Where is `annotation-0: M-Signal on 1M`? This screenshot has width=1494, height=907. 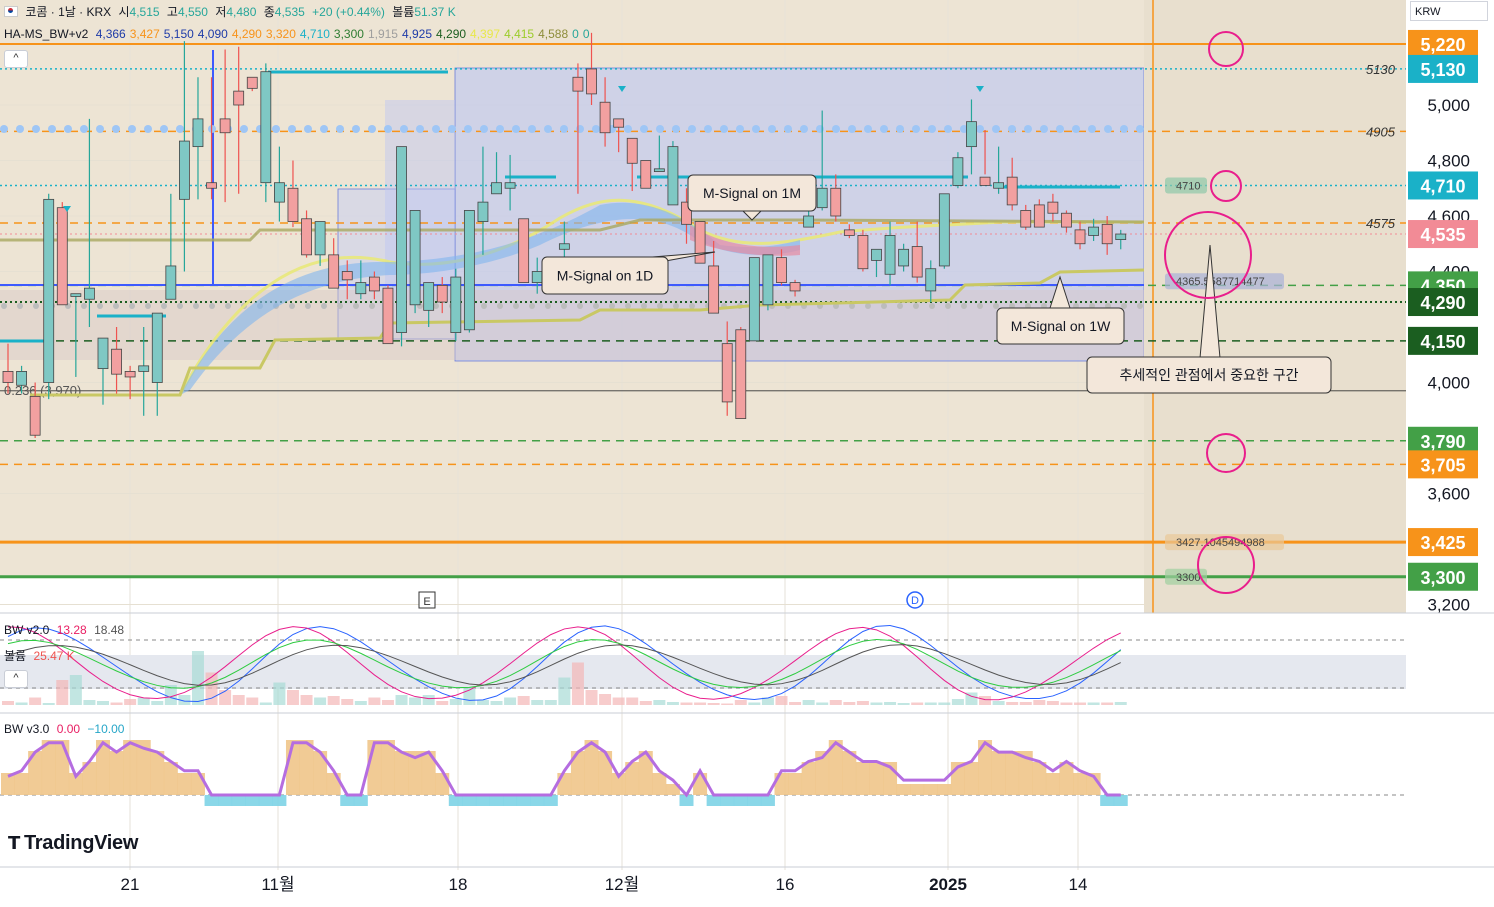
annotation-0: M-Signal on 1M is located at coordinates (752, 197).